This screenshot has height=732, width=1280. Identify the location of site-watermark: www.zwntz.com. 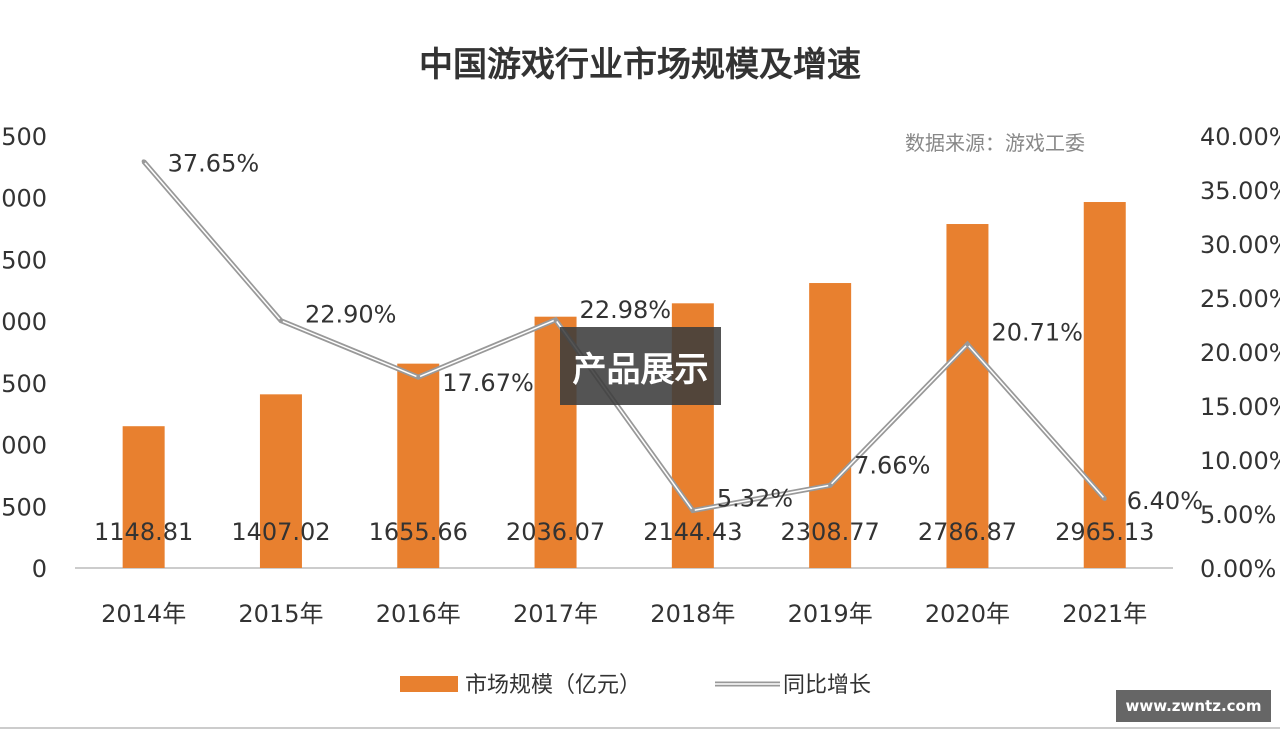
(1193, 706).